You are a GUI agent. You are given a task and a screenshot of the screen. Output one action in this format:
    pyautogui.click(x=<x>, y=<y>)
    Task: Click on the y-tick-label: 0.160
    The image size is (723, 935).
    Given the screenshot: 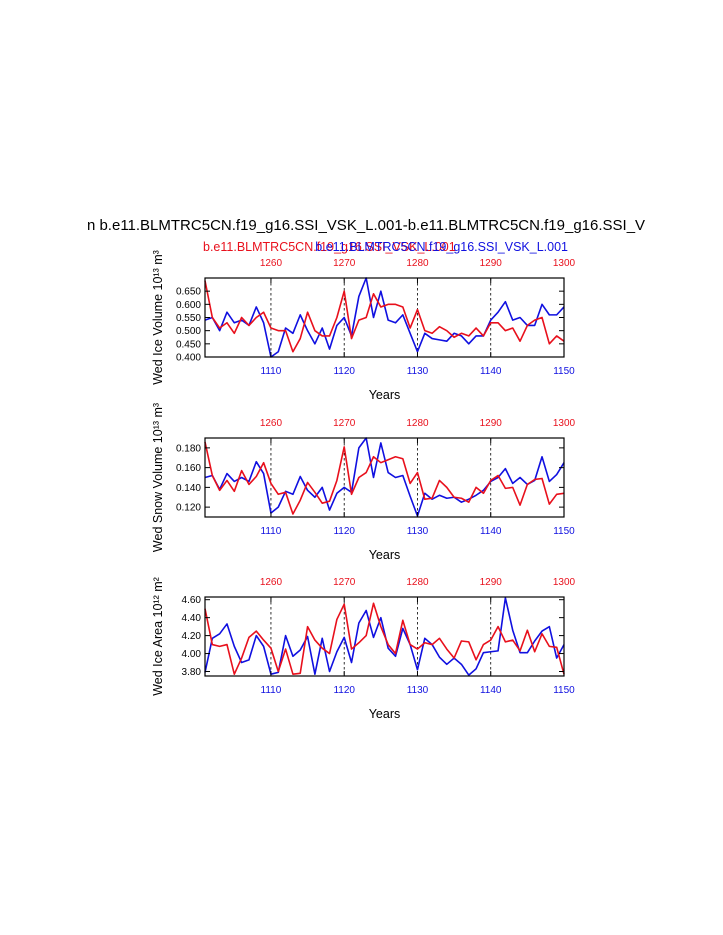 What is the action you would take?
    pyautogui.click(x=188, y=468)
    